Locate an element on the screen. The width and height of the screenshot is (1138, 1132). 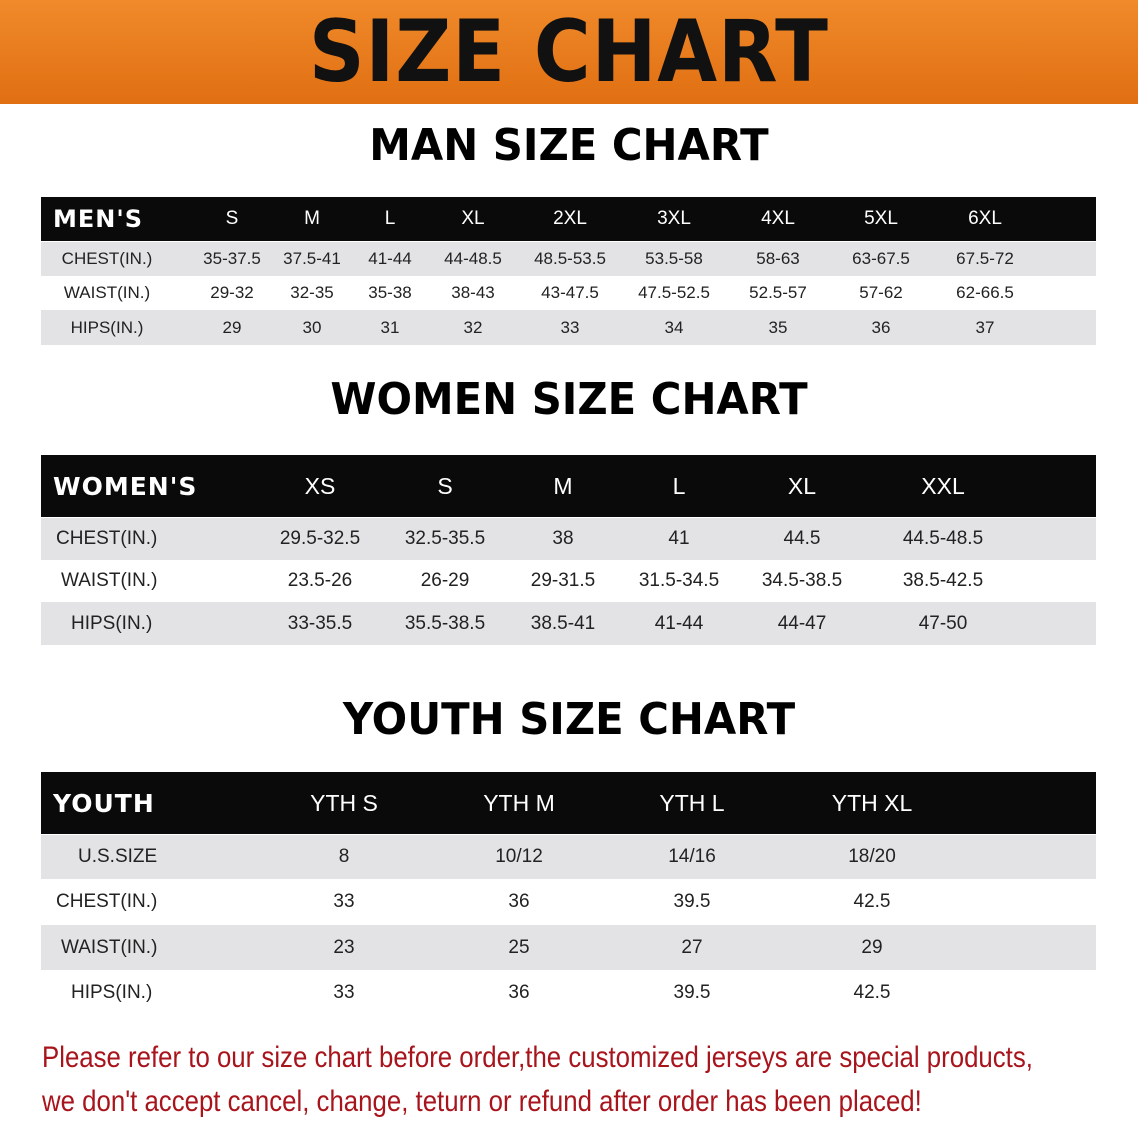
table-cell: 41 is located at coordinates (679, 538).